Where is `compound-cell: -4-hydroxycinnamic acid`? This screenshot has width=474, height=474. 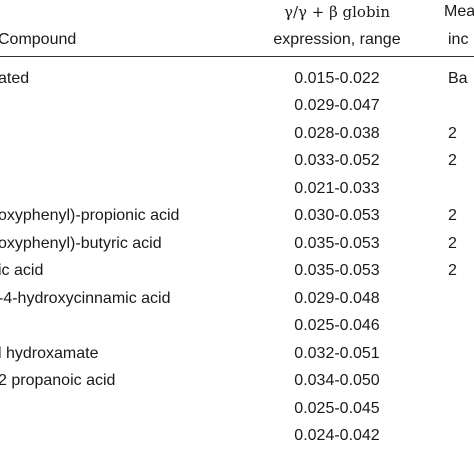 compound-cell: -4-hydroxycinnamic acid is located at coordinates (85, 298).